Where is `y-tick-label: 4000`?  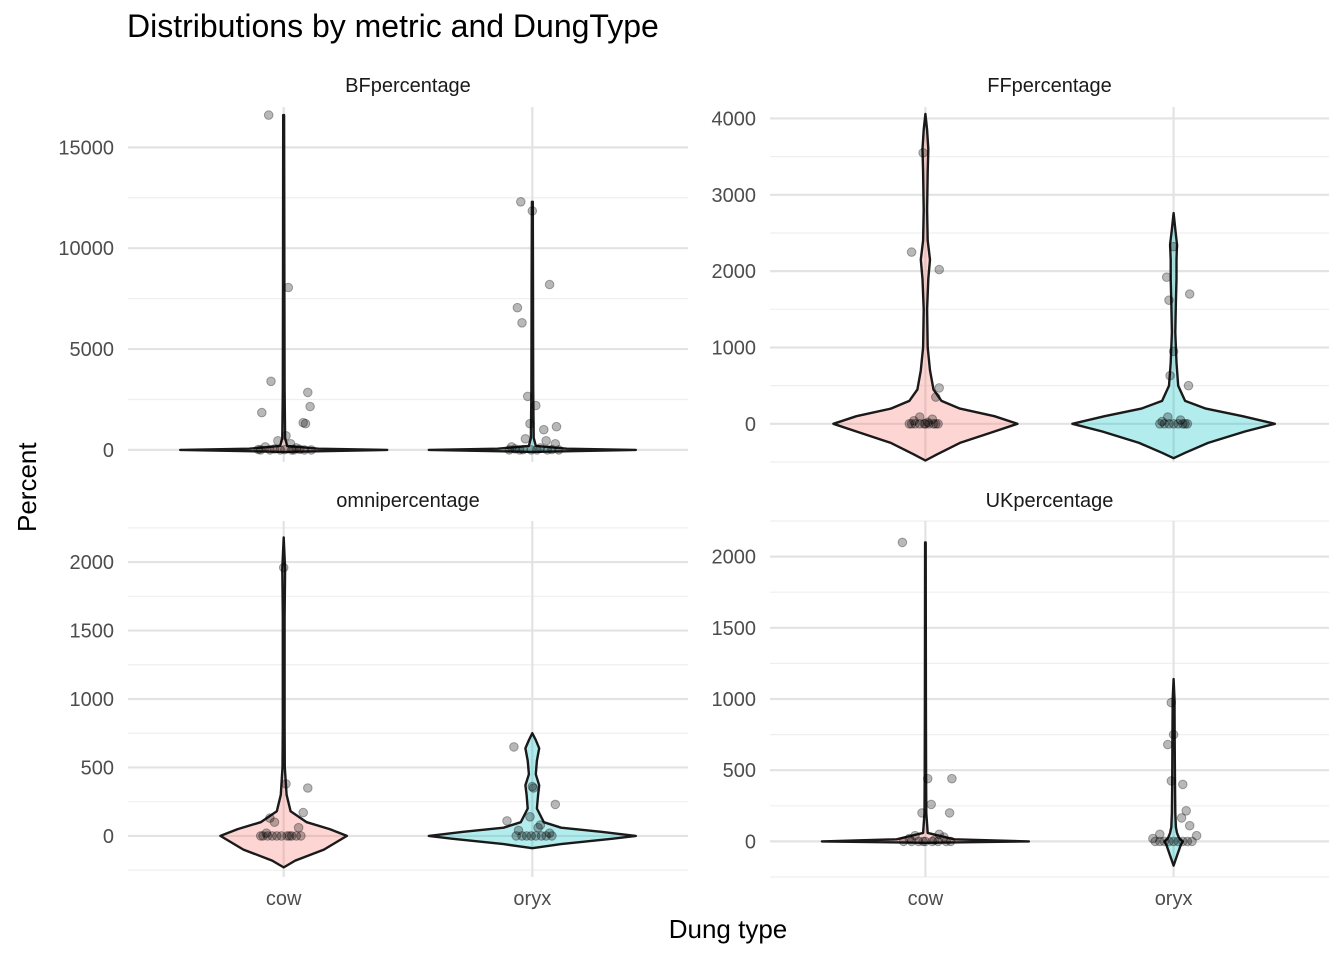
y-tick-label: 4000 is located at coordinates (734, 119).